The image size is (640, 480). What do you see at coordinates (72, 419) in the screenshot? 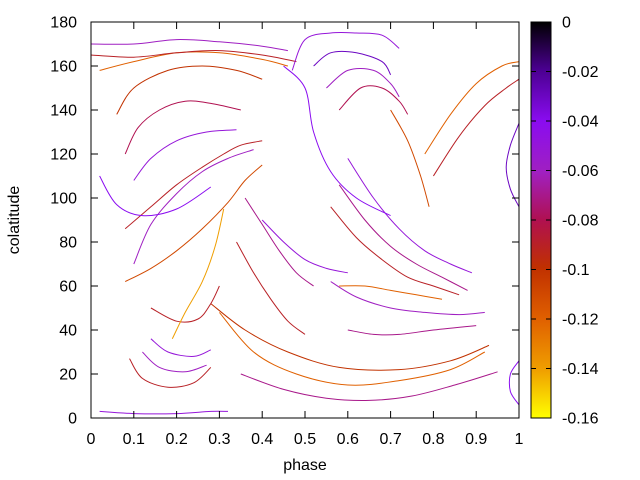
I see `y-tick-label: 0` at bounding box center [72, 419].